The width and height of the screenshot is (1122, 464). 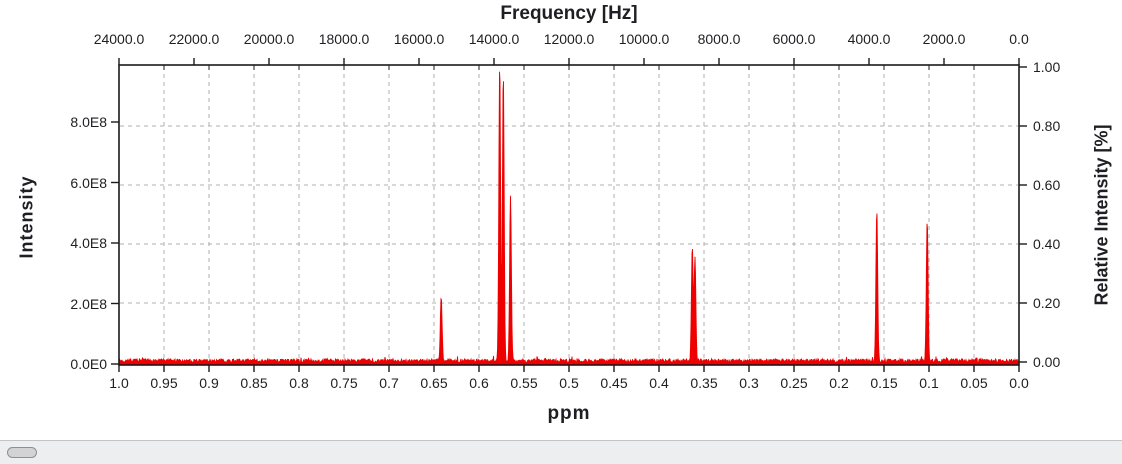 I want to click on frequency-tick-label: 8000.0, so click(x=719, y=39).